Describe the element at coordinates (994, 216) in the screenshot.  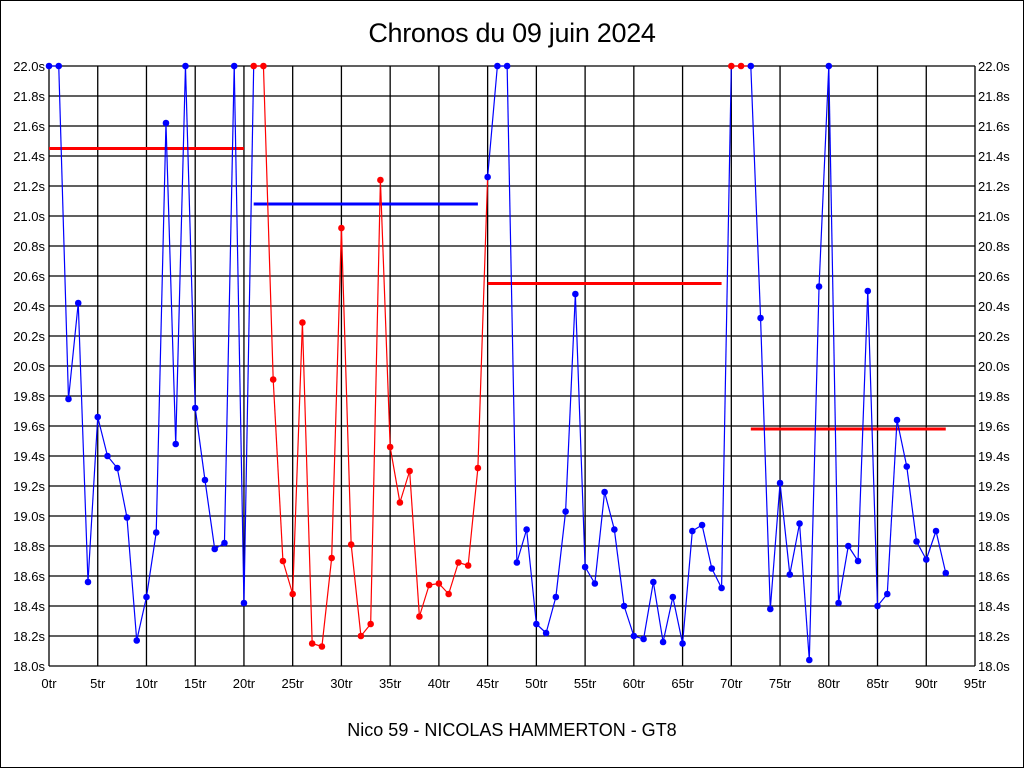
I see `y-tick-label-right: 21.0s` at that location.